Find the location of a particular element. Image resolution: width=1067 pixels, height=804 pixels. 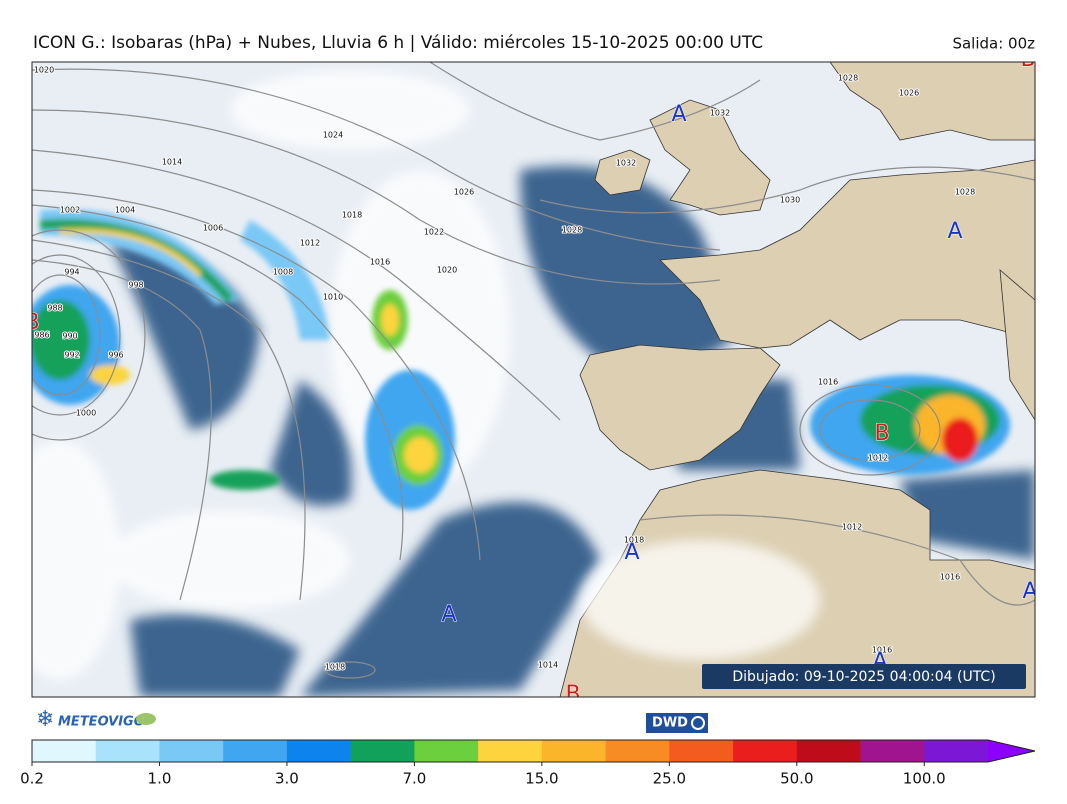

snowflake-icon: ❄ is located at coordinates (45, 719).